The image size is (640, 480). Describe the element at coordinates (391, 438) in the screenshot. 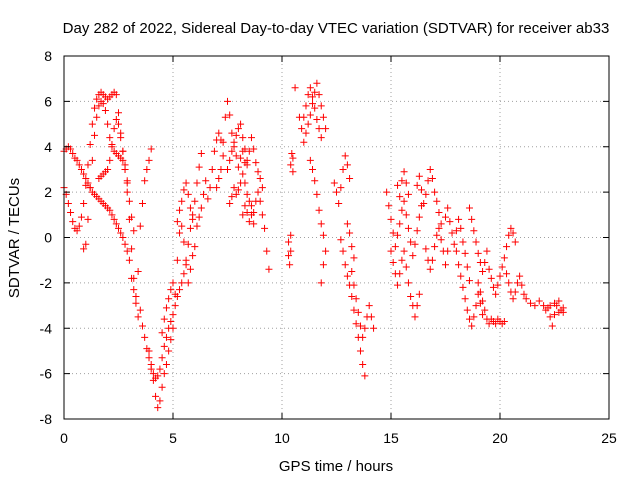

I see `x-tick-label: 15` at that location.